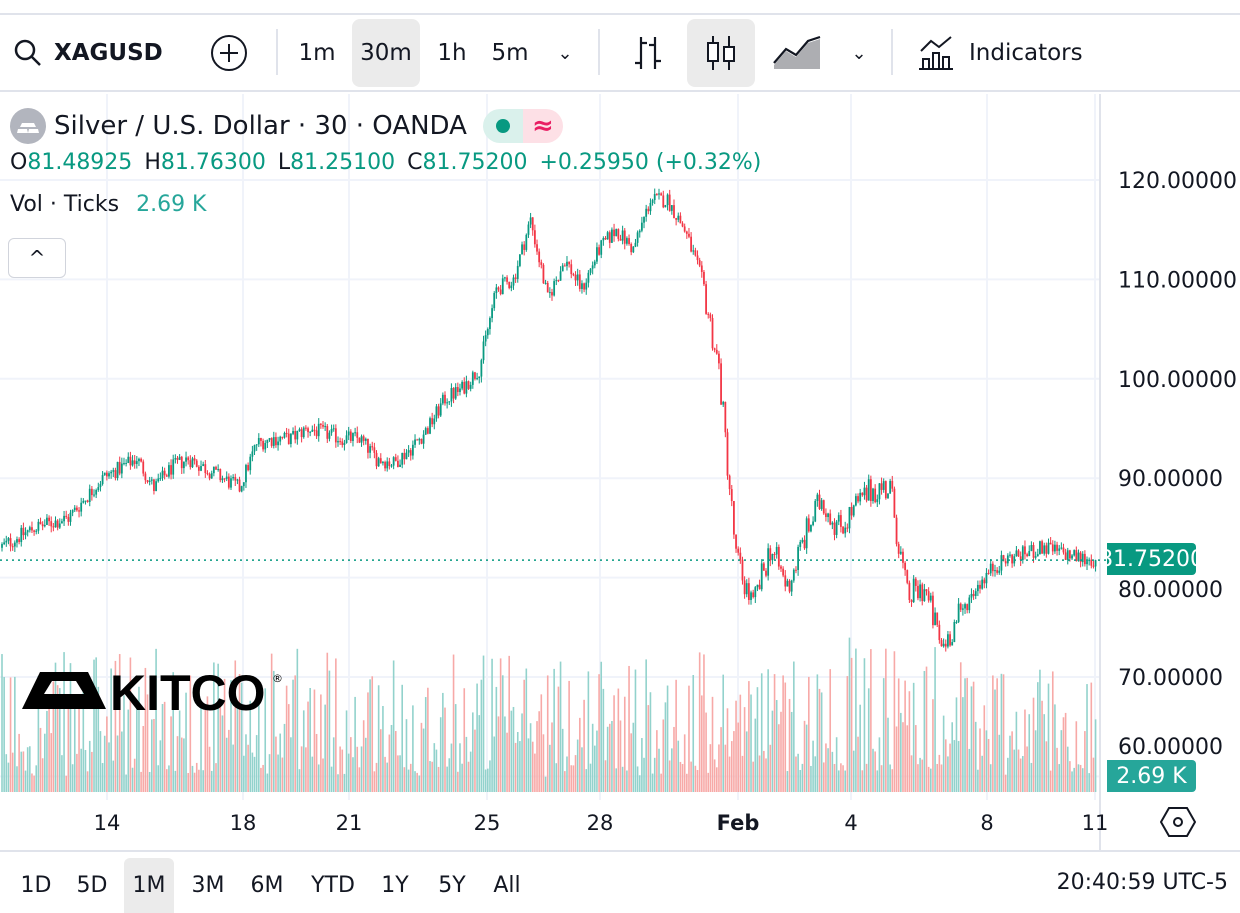 The width and height of the screenshot is (1240, 913). Describe the element at coordinates (510, 53) in the screenshot. I see `interval-5m: 5m` at that location.